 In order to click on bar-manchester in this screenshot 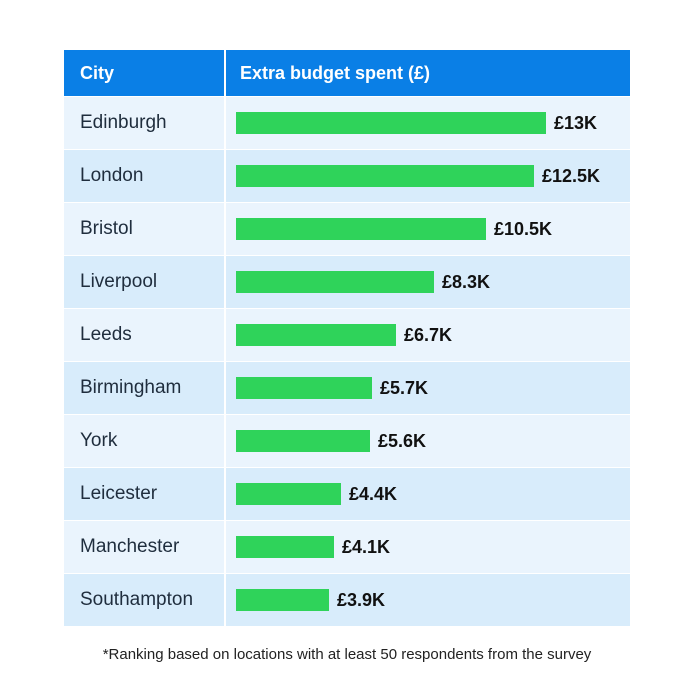, I will do `click(285, 547)`.